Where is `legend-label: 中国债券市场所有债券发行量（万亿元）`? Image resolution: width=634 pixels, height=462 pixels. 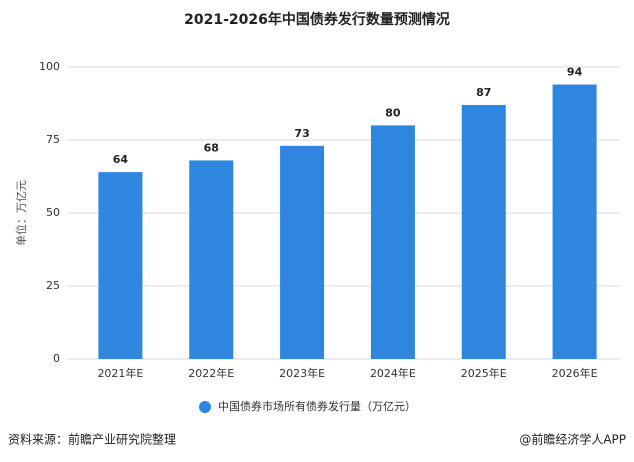 legend-label: 中国债券市场所有债券发行量（万亿元） is located at coordinates (317, 406).